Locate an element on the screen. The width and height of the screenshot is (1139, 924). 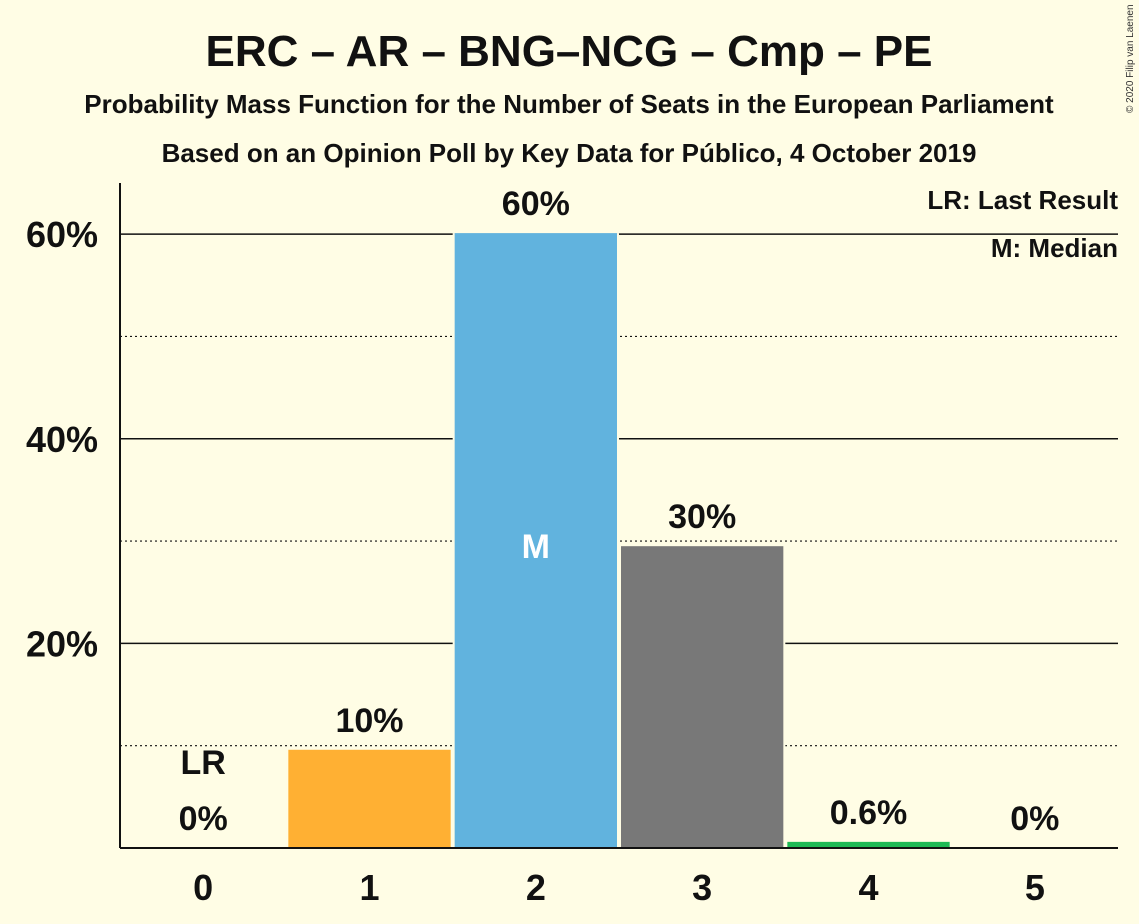
data-label-4: 0.6% is located at coordinates (869, 813).